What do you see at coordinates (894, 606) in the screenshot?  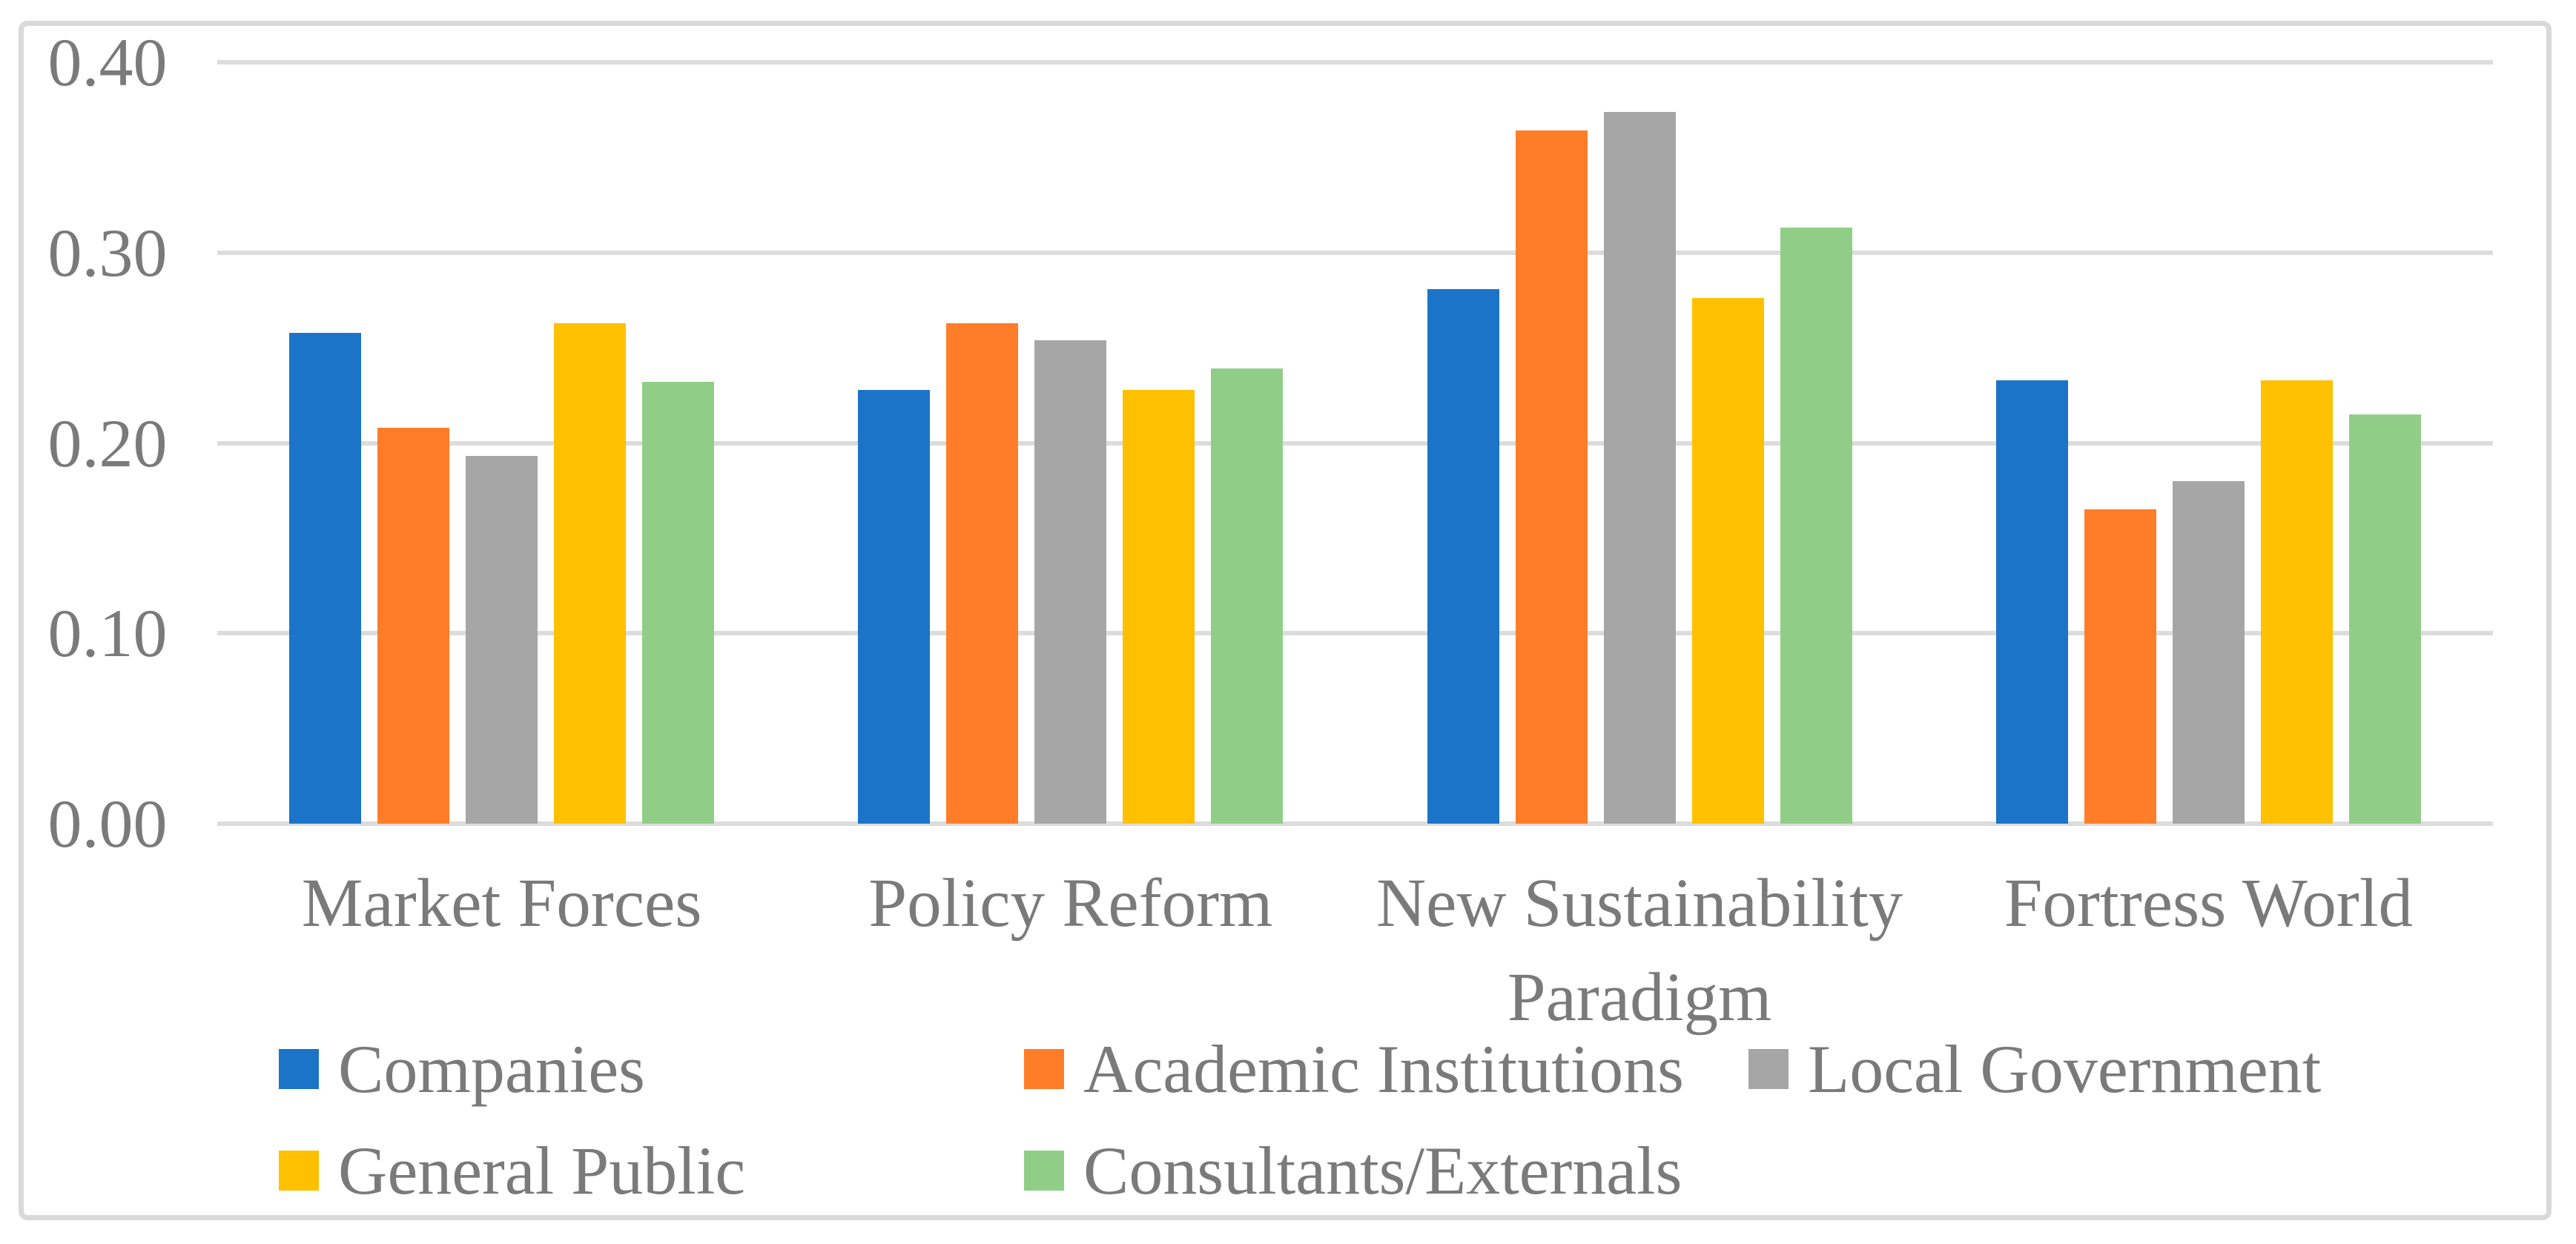 I see `bar-companies-policy-reform` at bounding box center [894, 606].